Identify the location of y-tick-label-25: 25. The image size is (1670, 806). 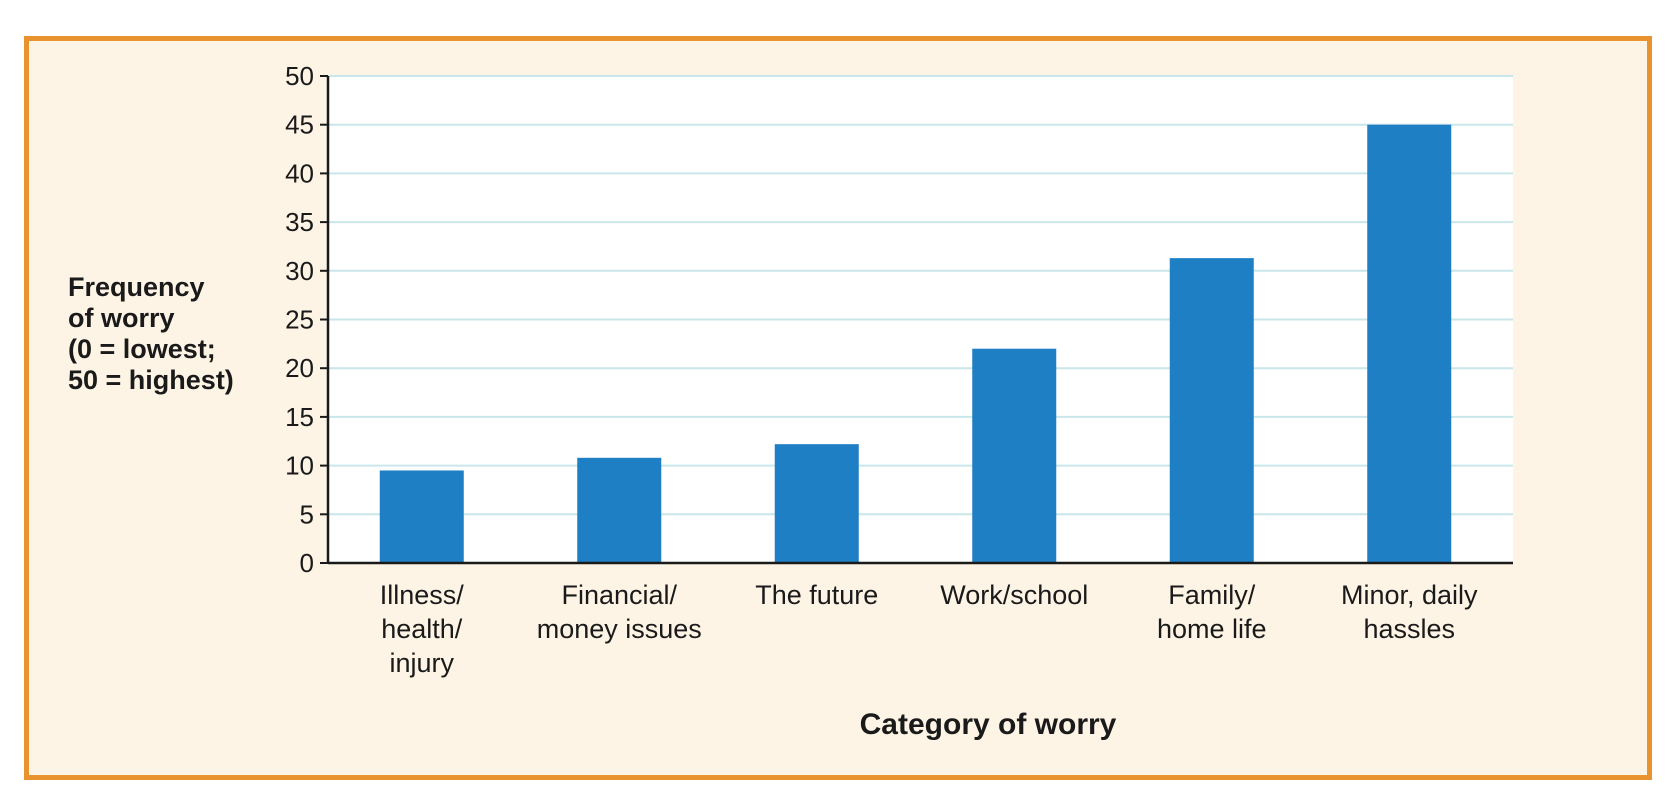
(299, 320).